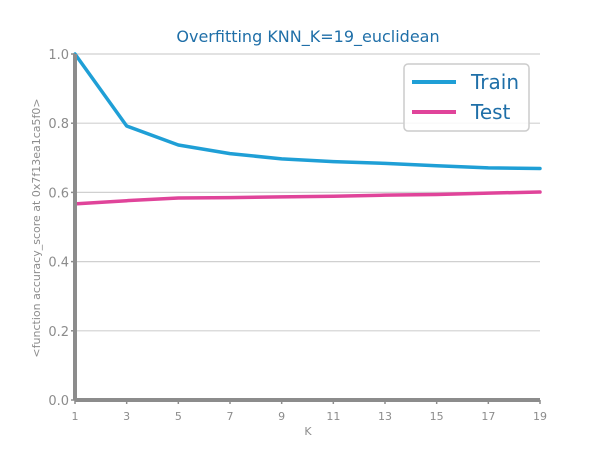 This screenshot has width=600, height=450. I want to click on chart-title: Overfitting KNN_K=19_euclidean, so click(307, 37).